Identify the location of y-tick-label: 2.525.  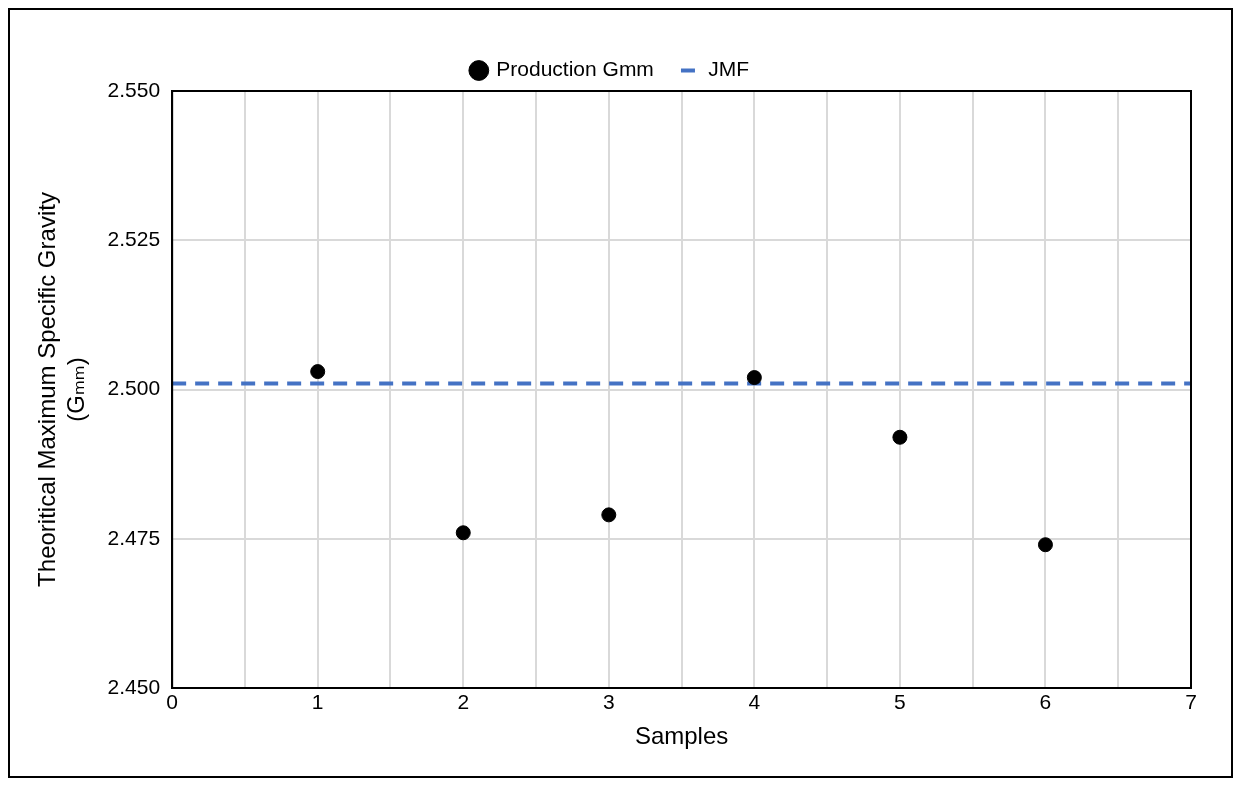
(134, 239).